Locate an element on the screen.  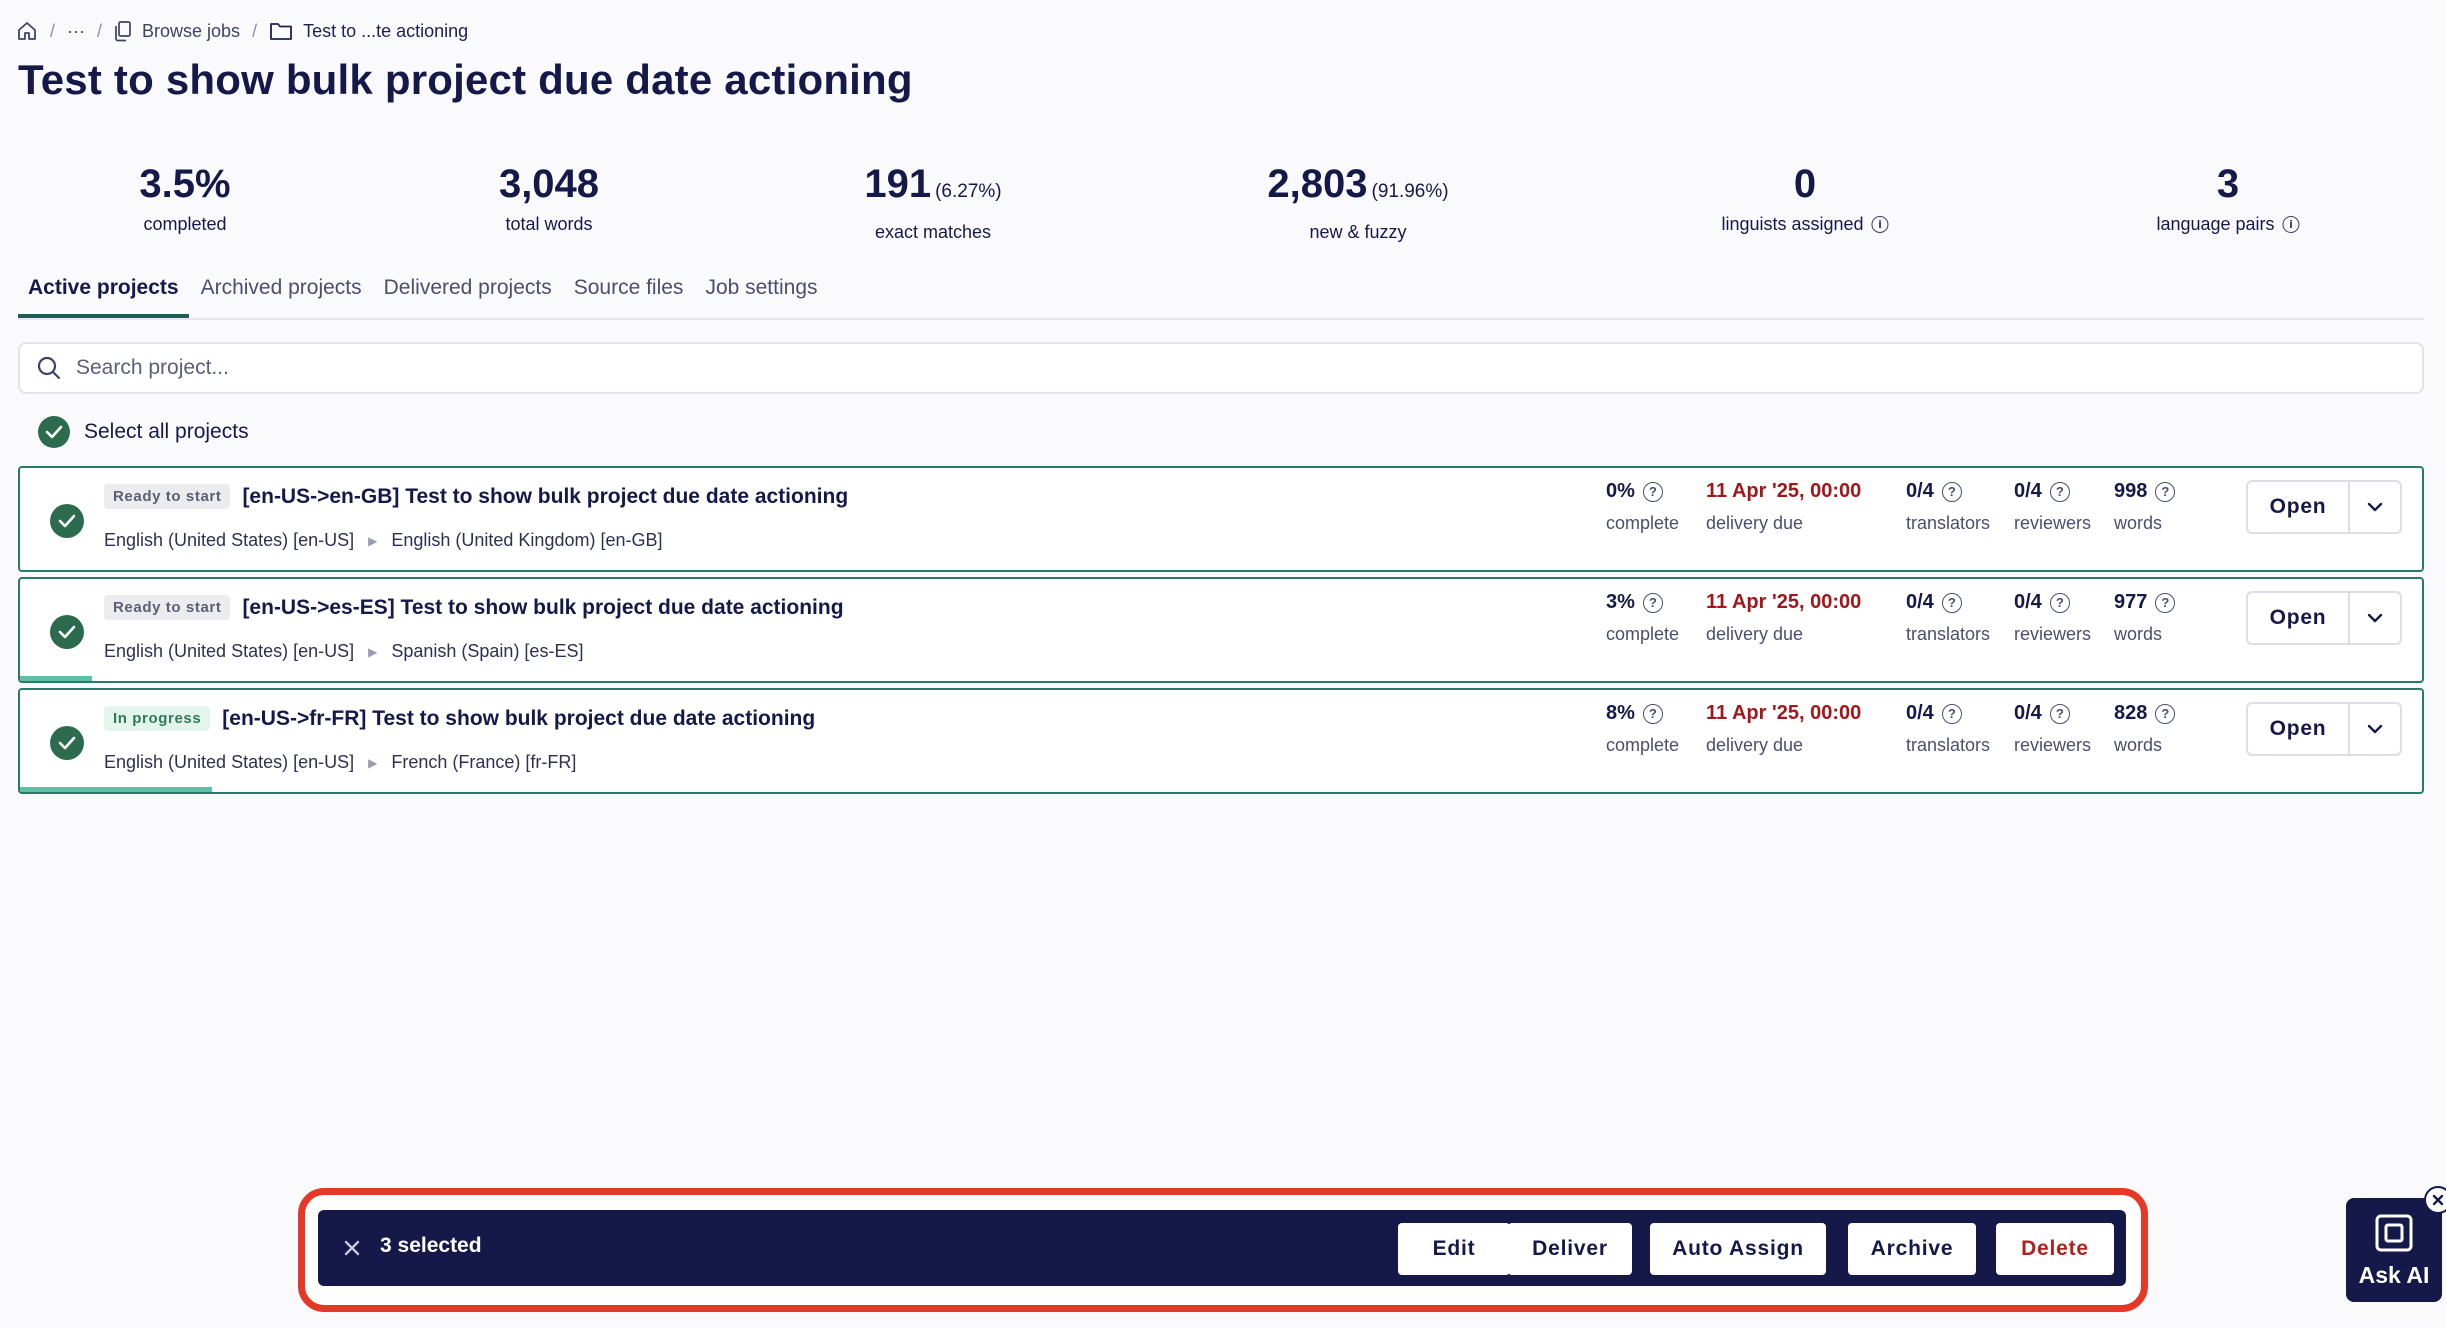
deliver-button: Deliver is located at coordinates (1570, 1249).